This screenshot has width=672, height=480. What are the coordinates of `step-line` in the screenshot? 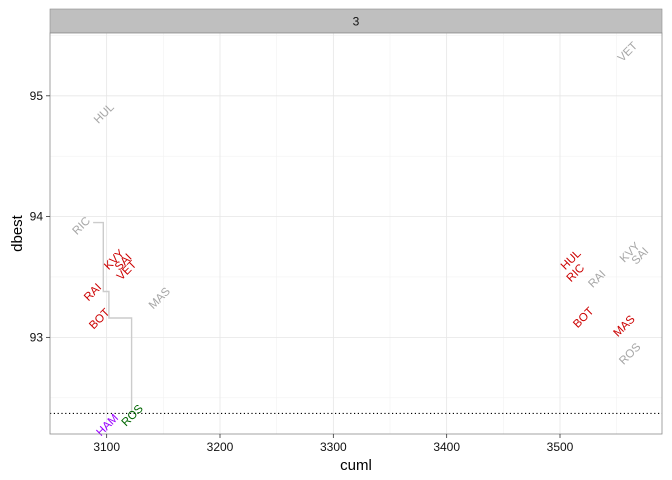 It's located at (113, 317).